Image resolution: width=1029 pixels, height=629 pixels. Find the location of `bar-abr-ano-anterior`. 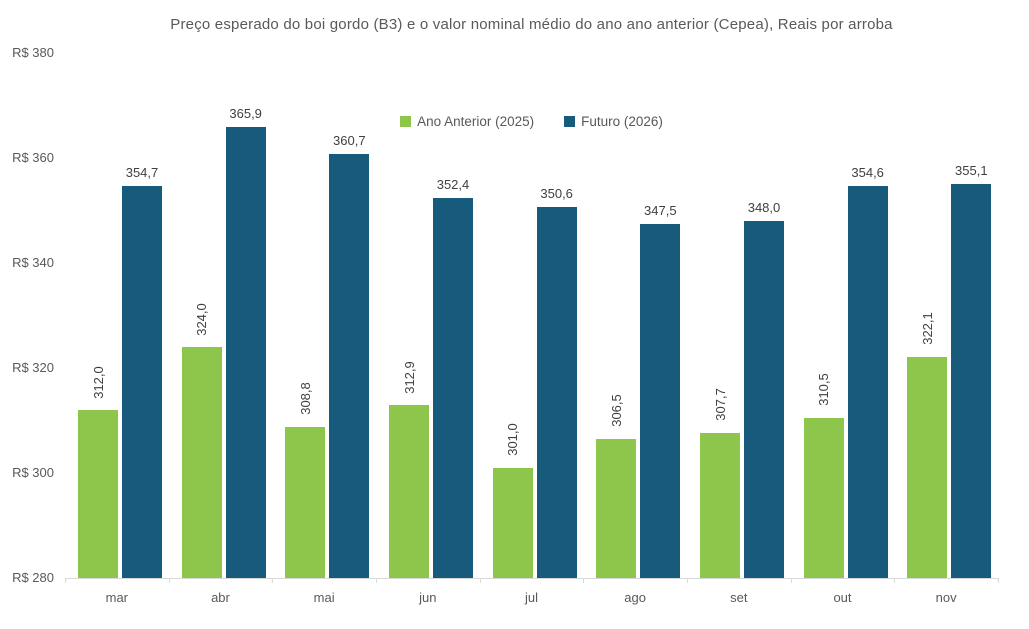

bar-abr-ano-anterior is located at coordinates (201, 462).